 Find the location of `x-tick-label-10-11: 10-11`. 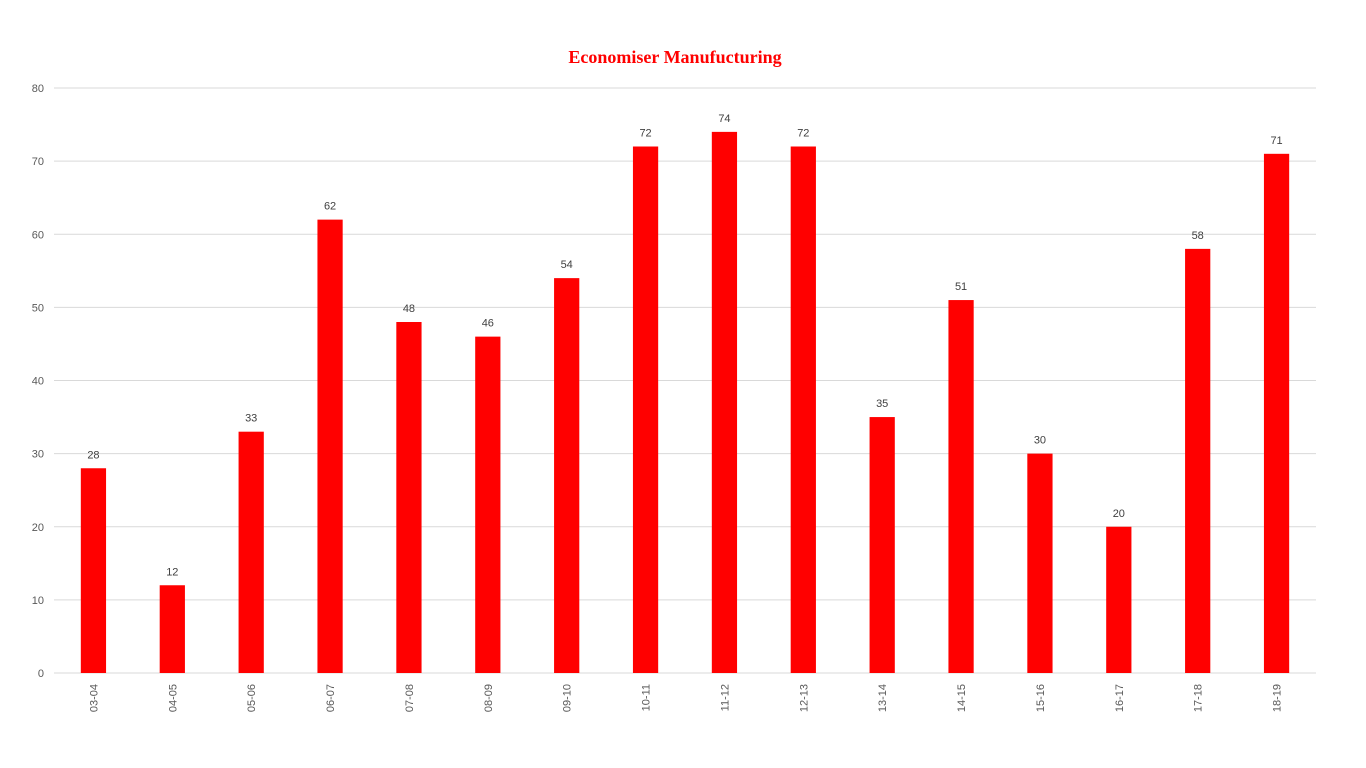

x-tick-label-10-11: 10-11 is located at coordinates (647, 697).